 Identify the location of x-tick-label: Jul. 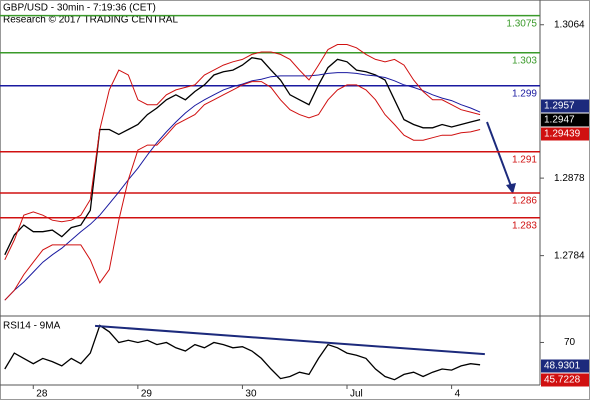
(356, 394).